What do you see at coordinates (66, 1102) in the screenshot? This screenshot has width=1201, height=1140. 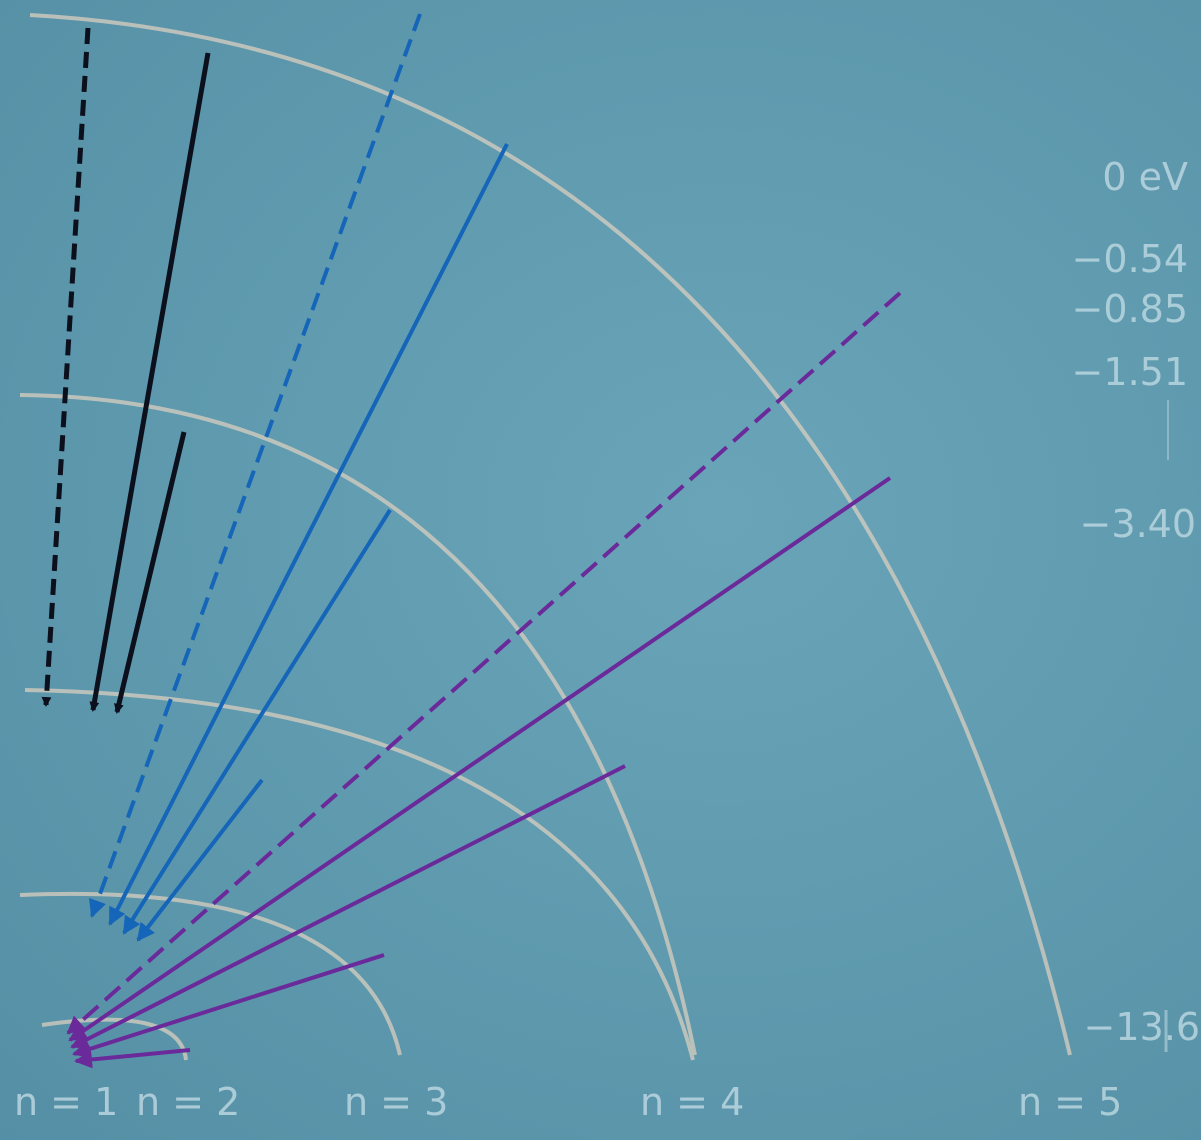 I see `orbit-label-n1: n = 1` at bounding box center [66, 1102].